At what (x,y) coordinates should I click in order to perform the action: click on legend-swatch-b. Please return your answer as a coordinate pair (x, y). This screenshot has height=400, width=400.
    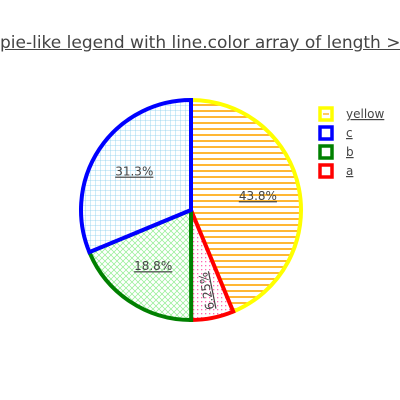
    Looking at the image, I should click on (326, 152).